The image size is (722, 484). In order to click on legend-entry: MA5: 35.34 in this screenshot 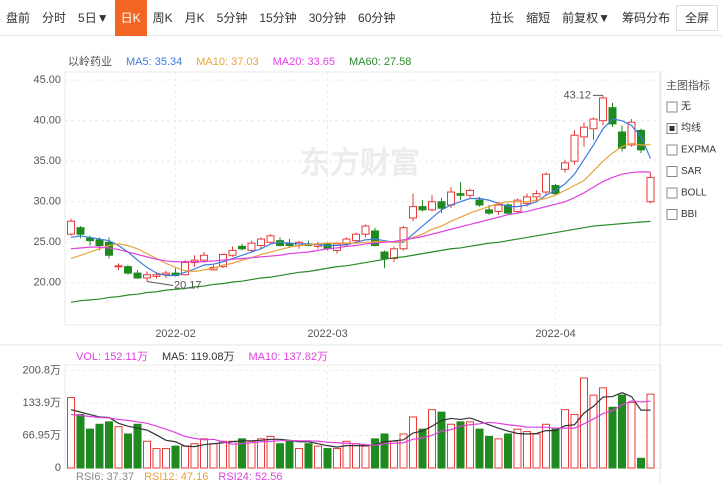, I will do `click(154, 62)`.